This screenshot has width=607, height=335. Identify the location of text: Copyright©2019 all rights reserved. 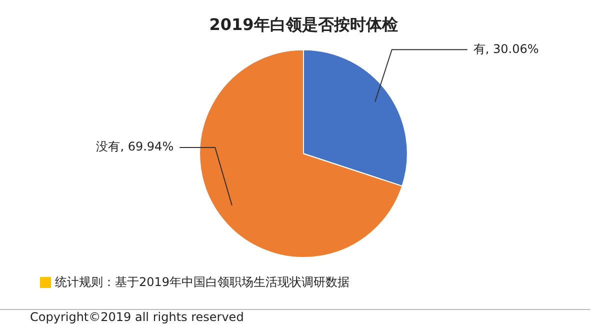
(295, 316).